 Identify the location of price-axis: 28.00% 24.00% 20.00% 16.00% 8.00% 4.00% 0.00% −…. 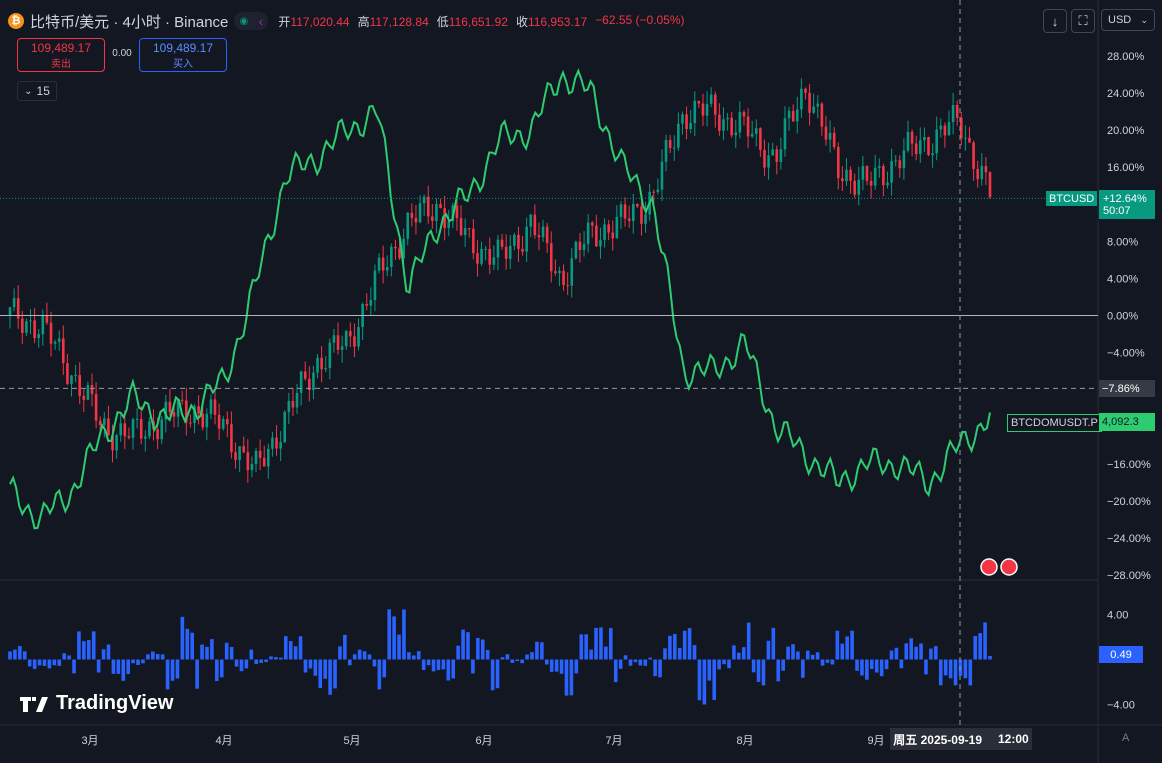
(1129, 381).